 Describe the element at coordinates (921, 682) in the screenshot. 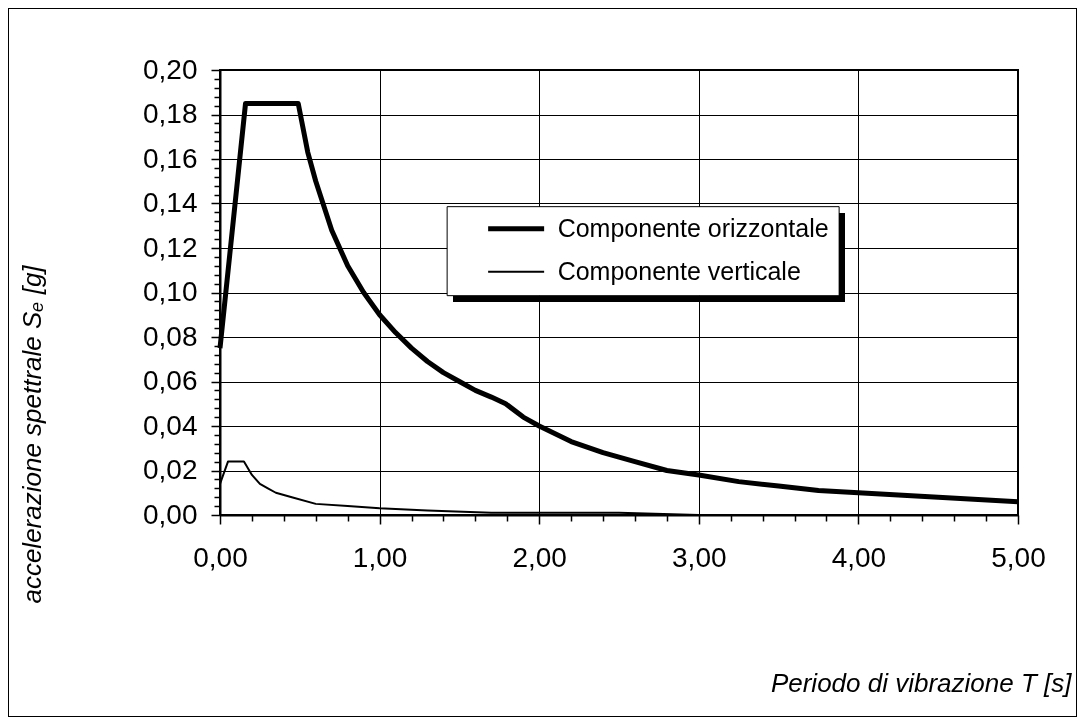

I see `x-axis-title: Periodo di vibrazione T [s]` at that location.